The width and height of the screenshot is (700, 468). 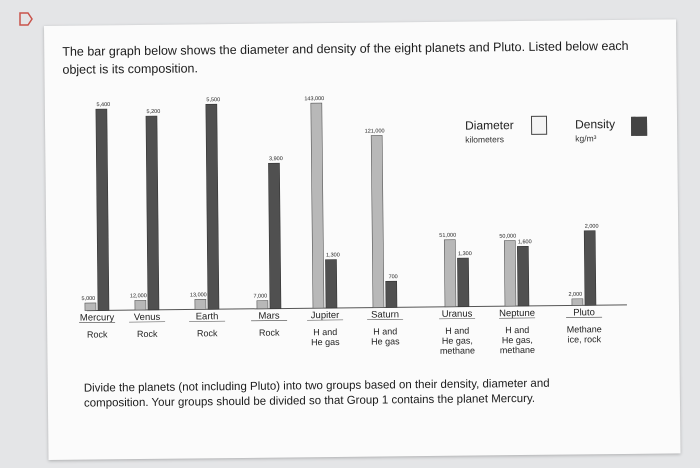 I want to click on density-bar-jupiter, so click(x=331, y=284).